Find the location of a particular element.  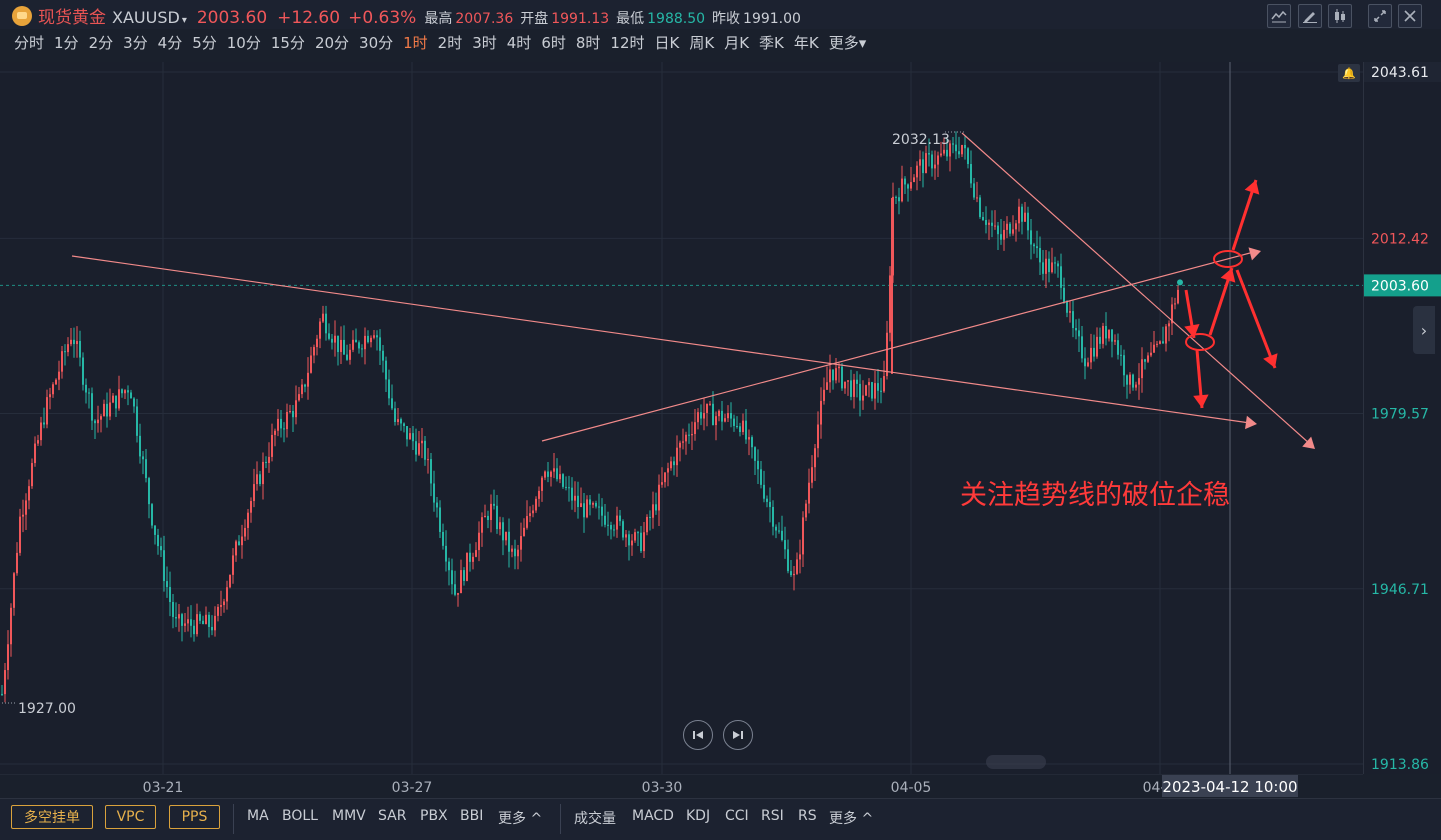

indicator-rsi: RSI is located at coordinates (772, 816).